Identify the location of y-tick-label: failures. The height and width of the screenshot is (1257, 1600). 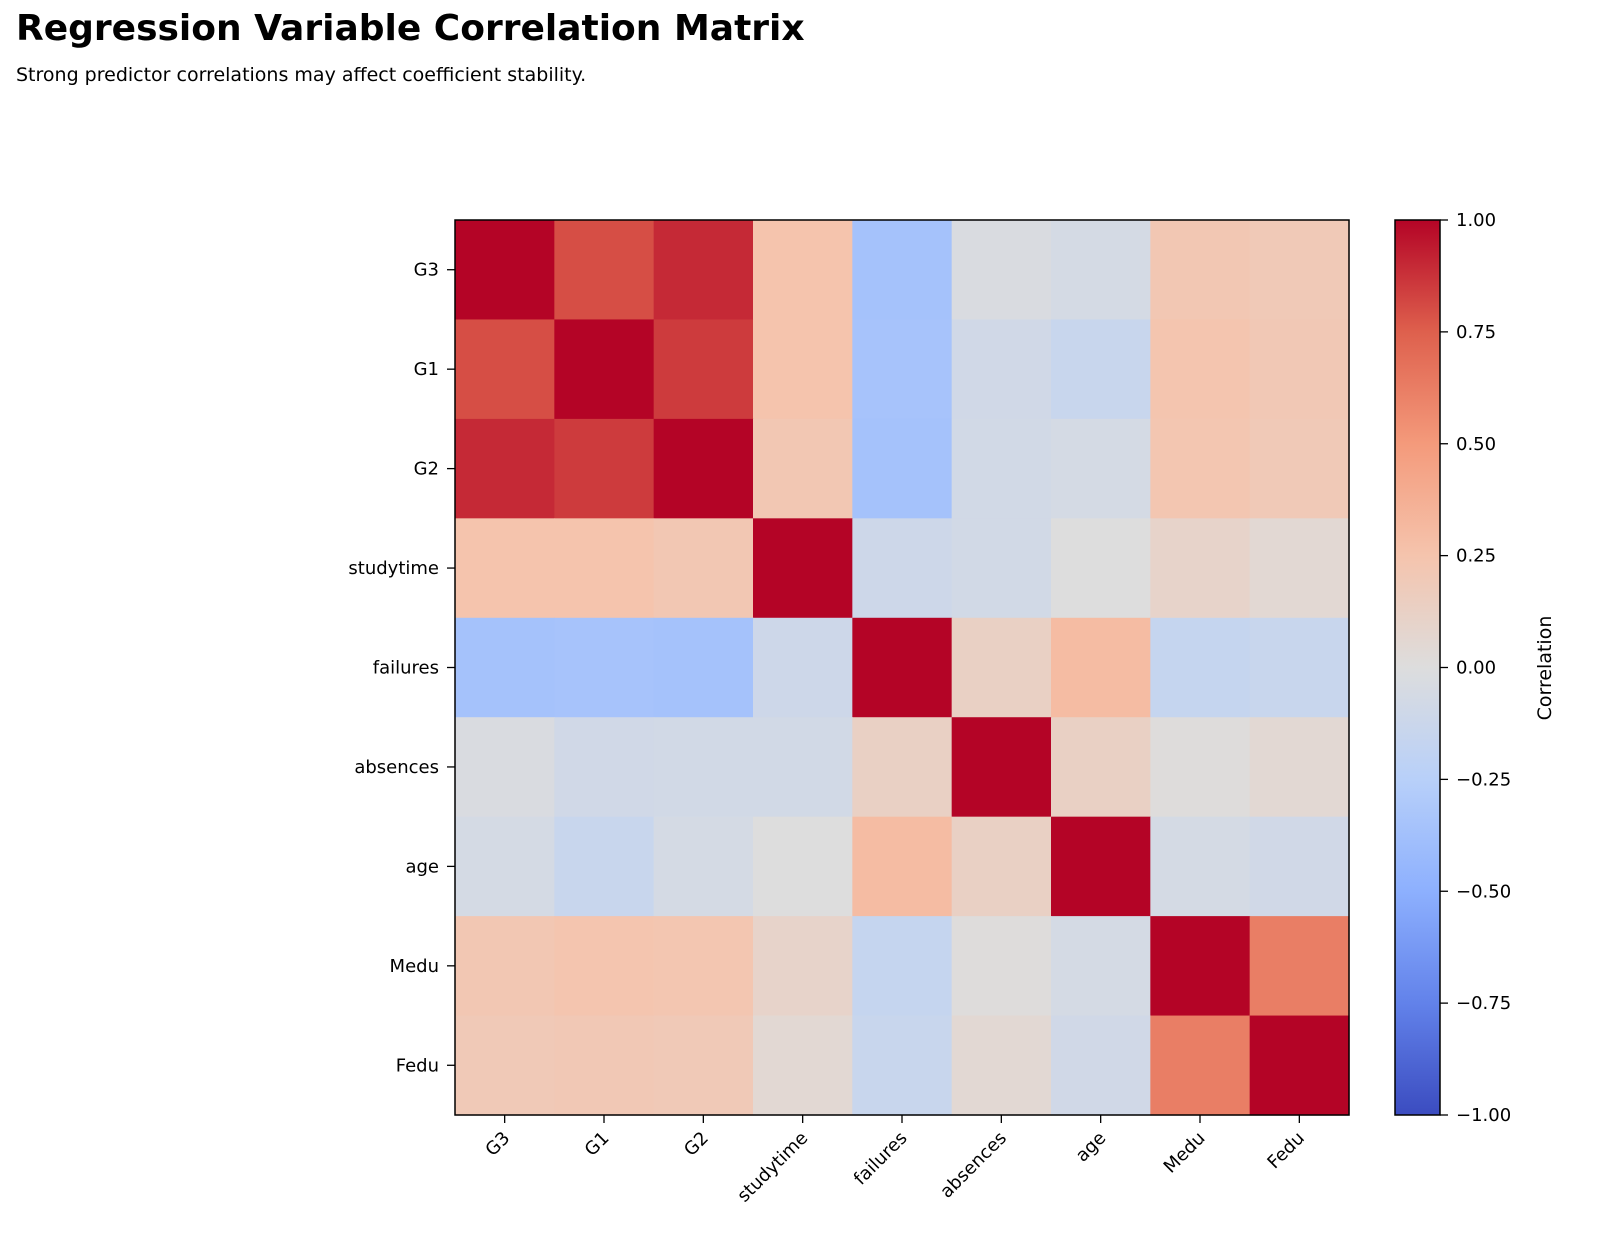
(406, 668).